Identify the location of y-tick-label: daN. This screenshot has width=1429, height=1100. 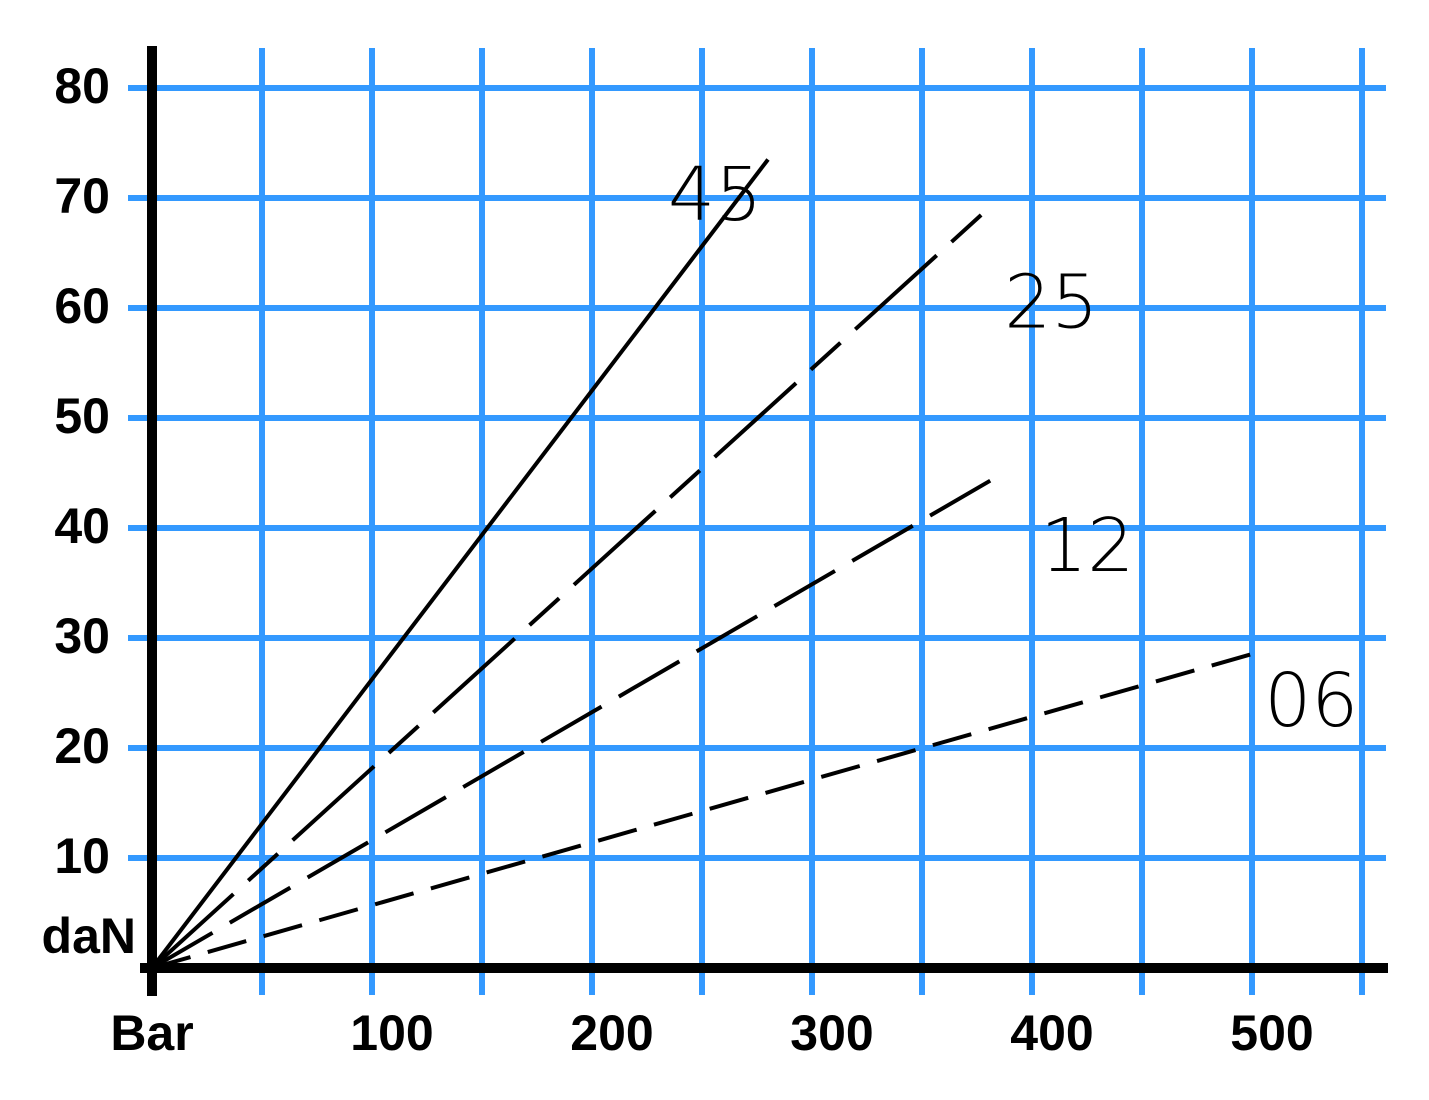
(89, 936).